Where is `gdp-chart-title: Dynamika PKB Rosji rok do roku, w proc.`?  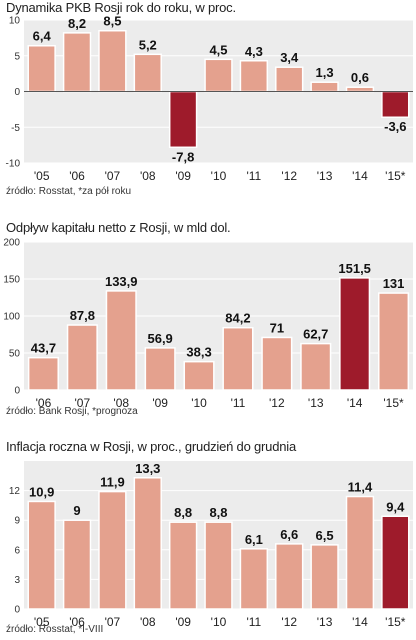 gdp-chart-title: Dynamika PKB Rosji rok do roku, w proc. is located at coordinates (121, 7).